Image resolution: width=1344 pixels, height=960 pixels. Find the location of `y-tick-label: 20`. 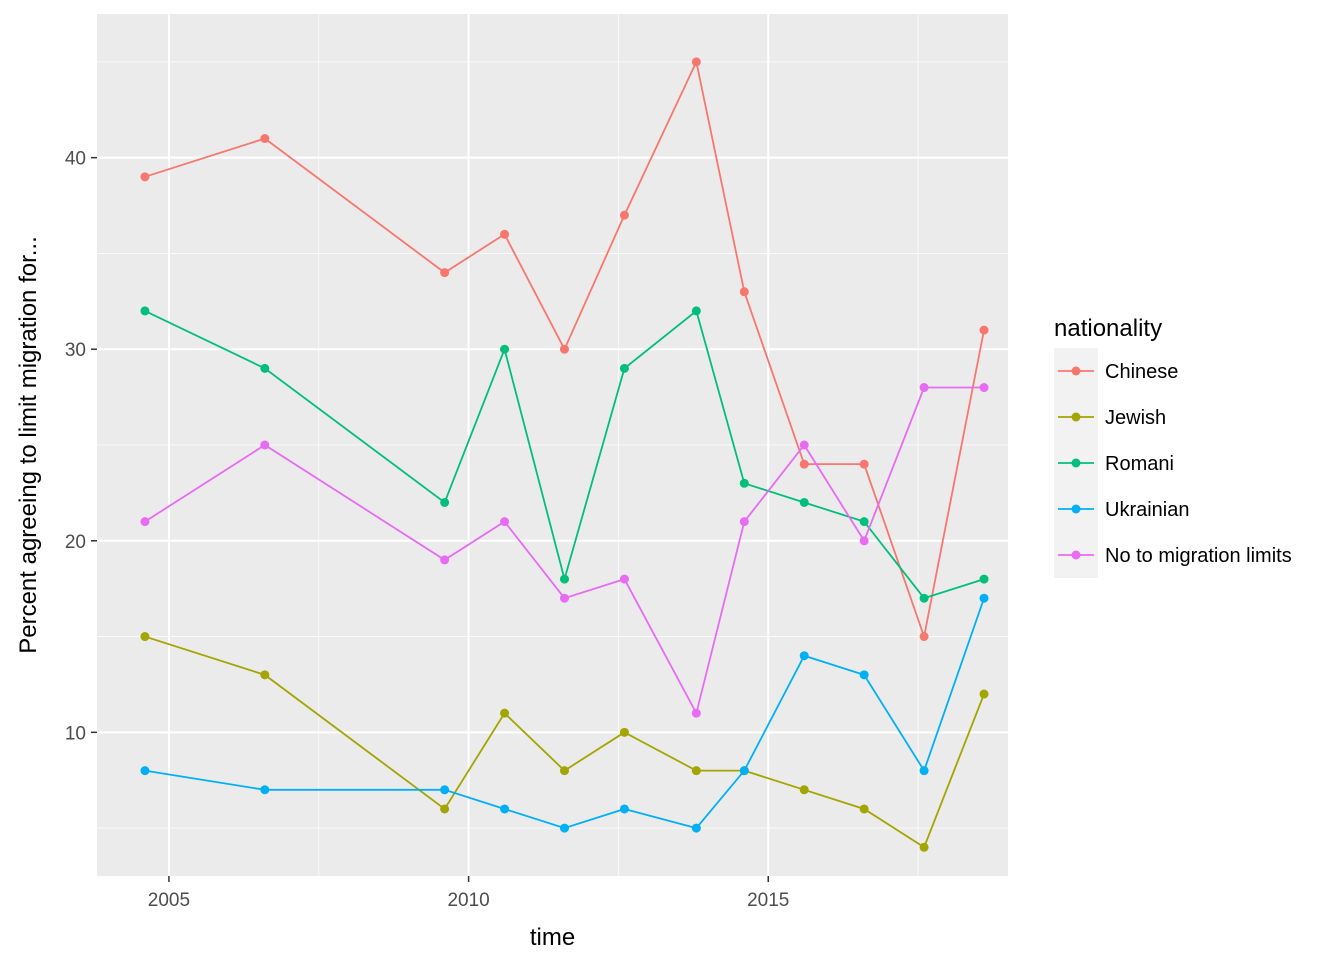

y-tick-label: 20 is located at coordinates (75, 542).